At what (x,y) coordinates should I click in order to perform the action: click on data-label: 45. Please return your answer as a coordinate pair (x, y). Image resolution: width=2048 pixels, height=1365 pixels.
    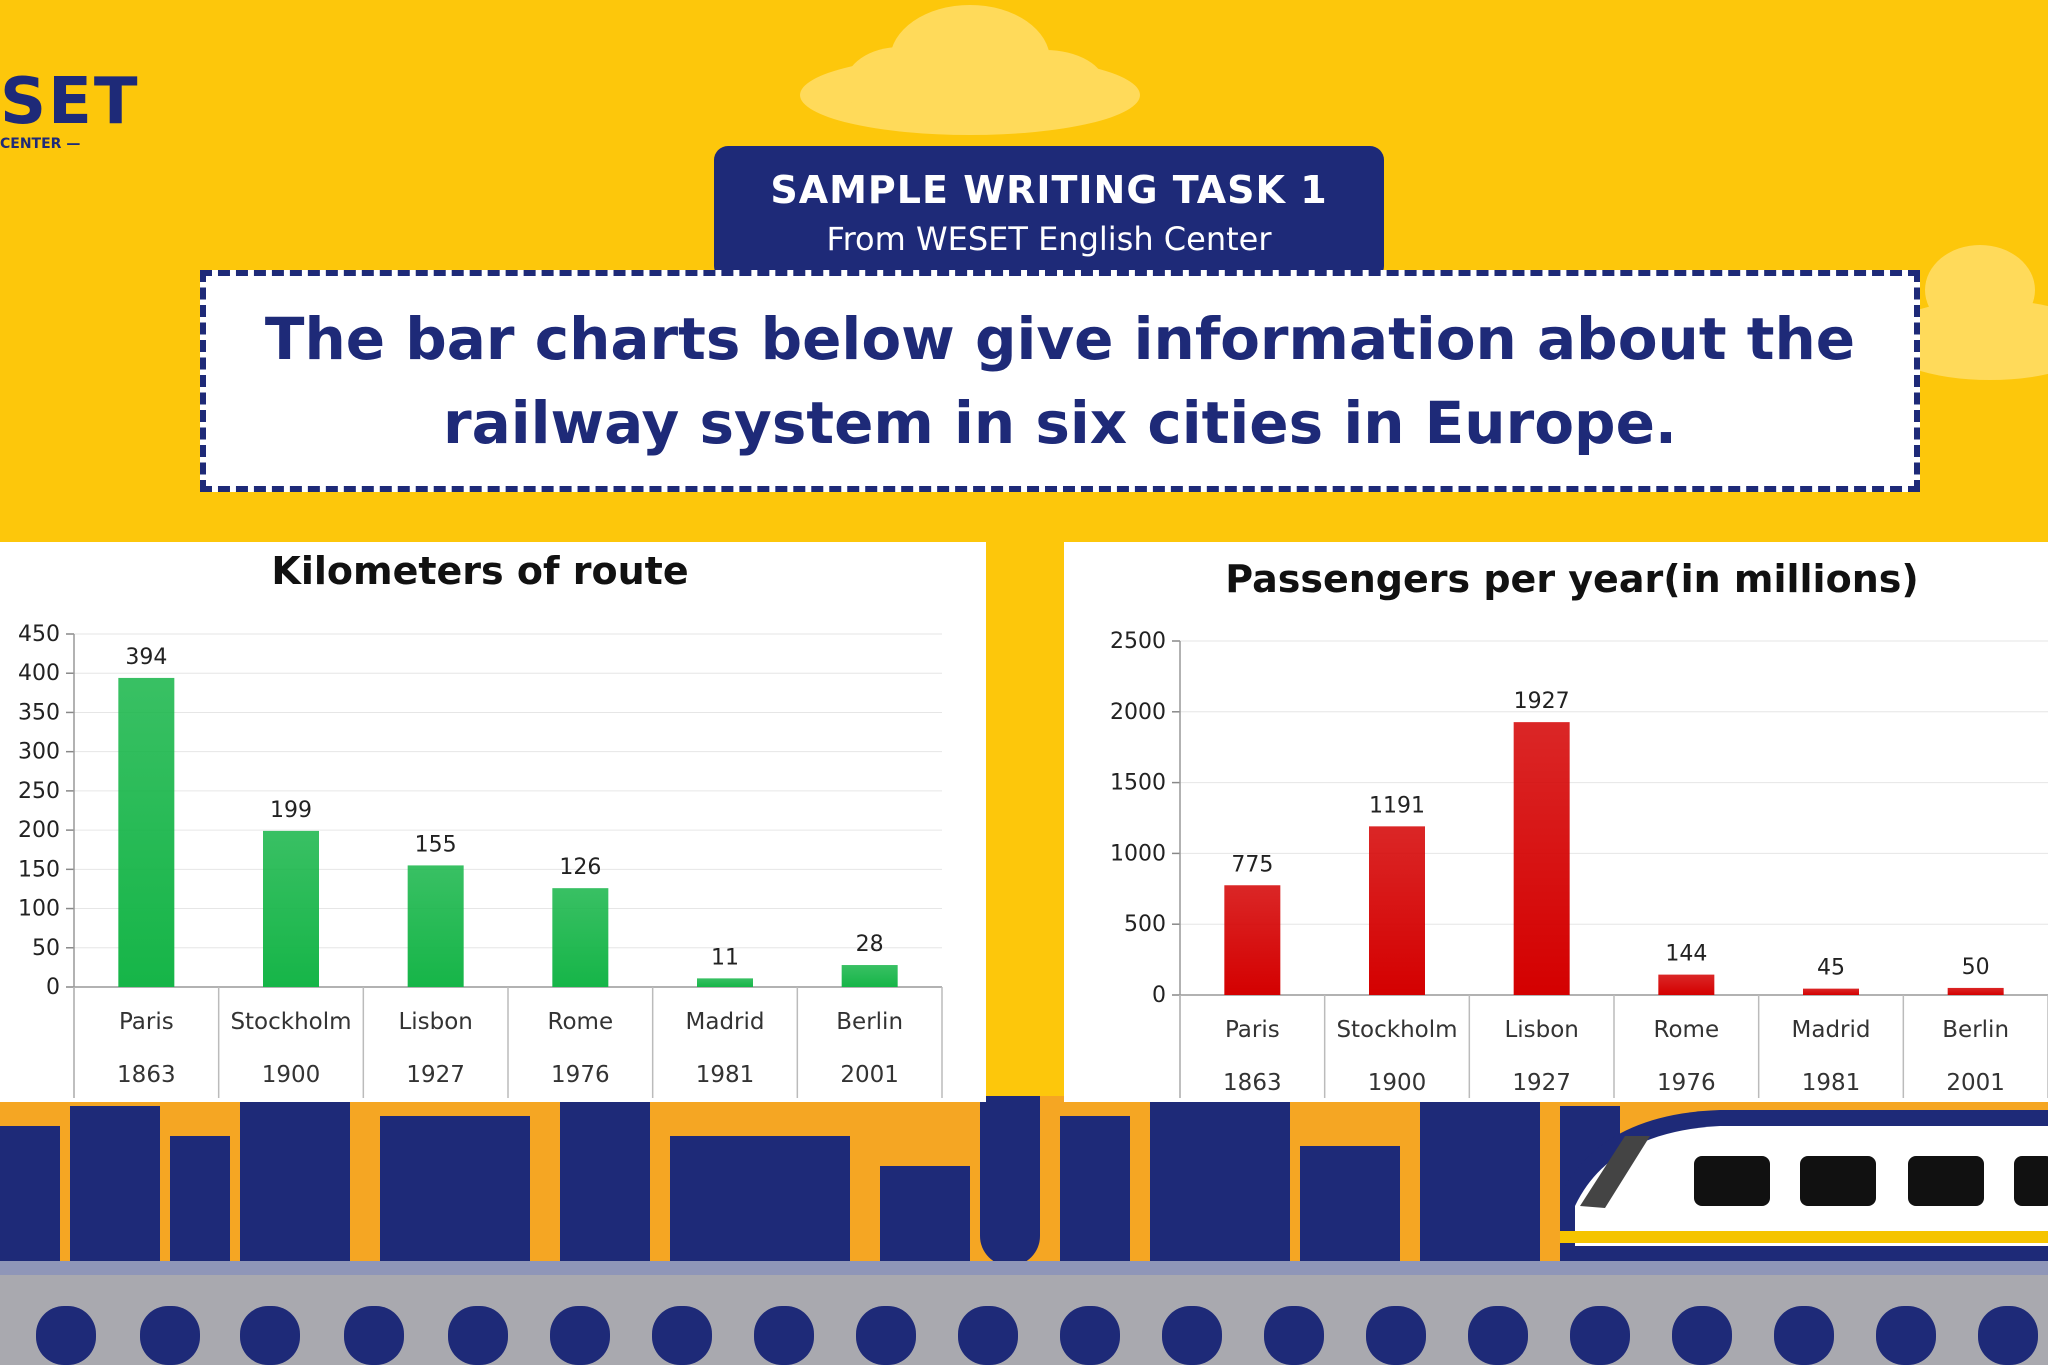
    Looking at the image, I should click on (1831, 968).